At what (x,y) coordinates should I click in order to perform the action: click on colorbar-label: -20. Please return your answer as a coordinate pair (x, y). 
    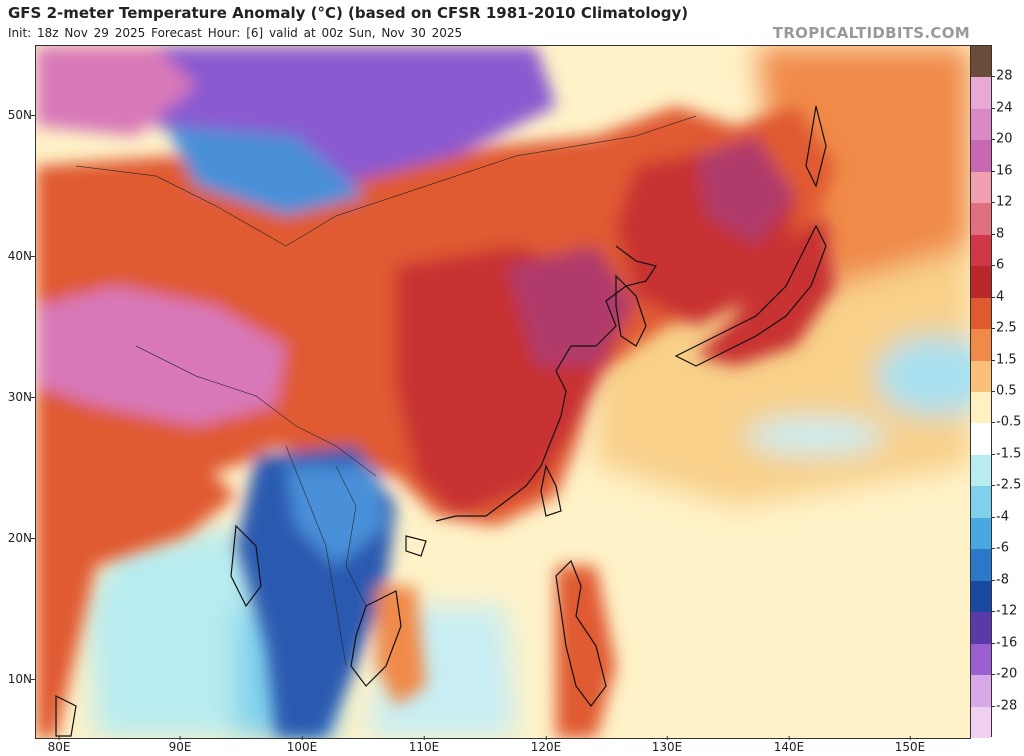
    Looking at the image, I should click on (1007, 674).